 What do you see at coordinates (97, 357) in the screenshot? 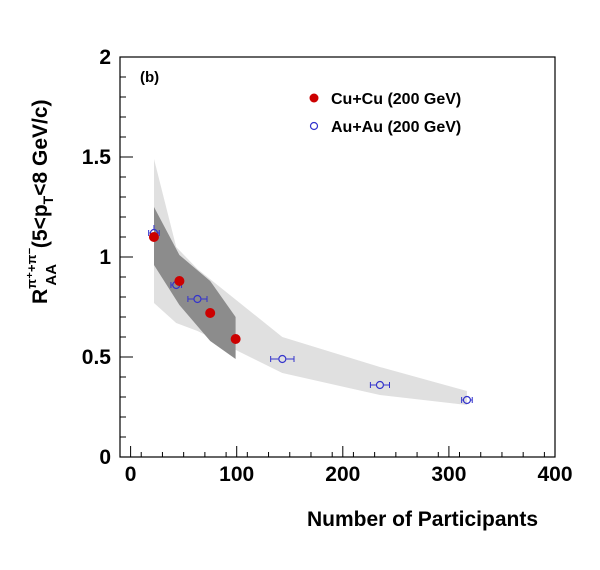
I see `y-tick-label: 0.5` at bounding box center [97, 357].